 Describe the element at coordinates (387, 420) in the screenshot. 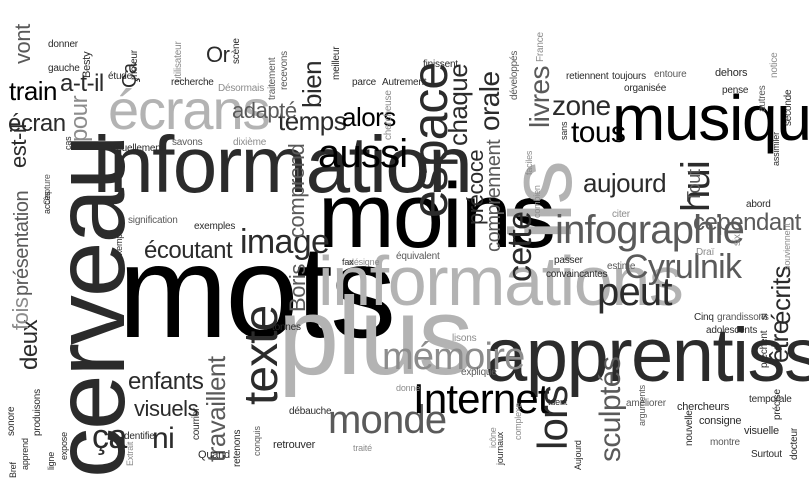

I see `word-monde: monde` at that location.